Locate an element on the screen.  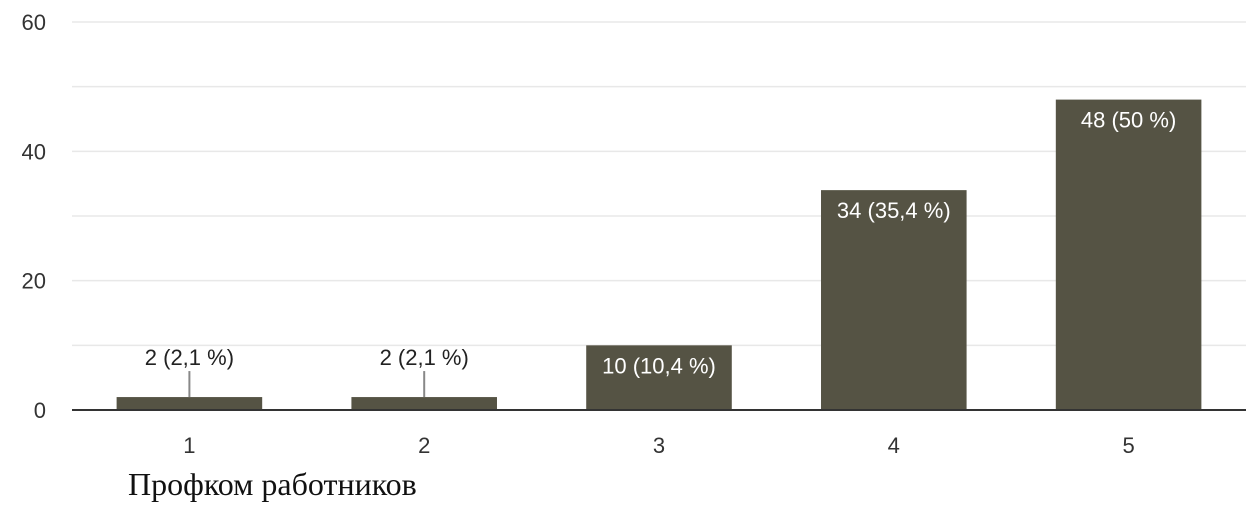
y-tick-label: 20 is located at coordinates (34, 281).